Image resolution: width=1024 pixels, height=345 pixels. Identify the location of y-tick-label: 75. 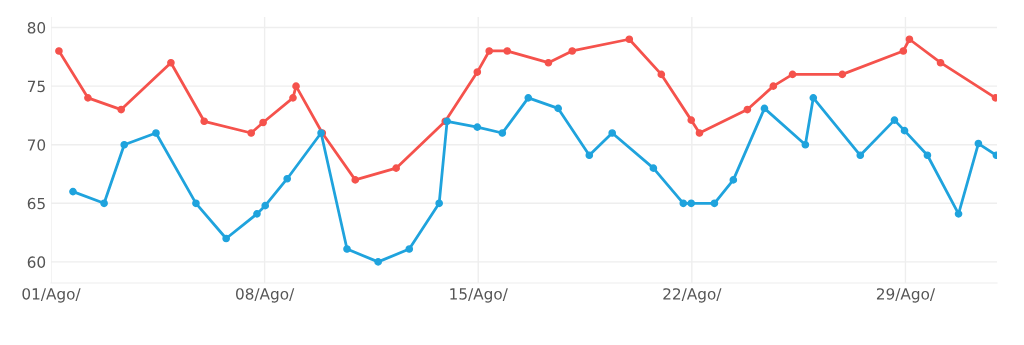
(36, 86).